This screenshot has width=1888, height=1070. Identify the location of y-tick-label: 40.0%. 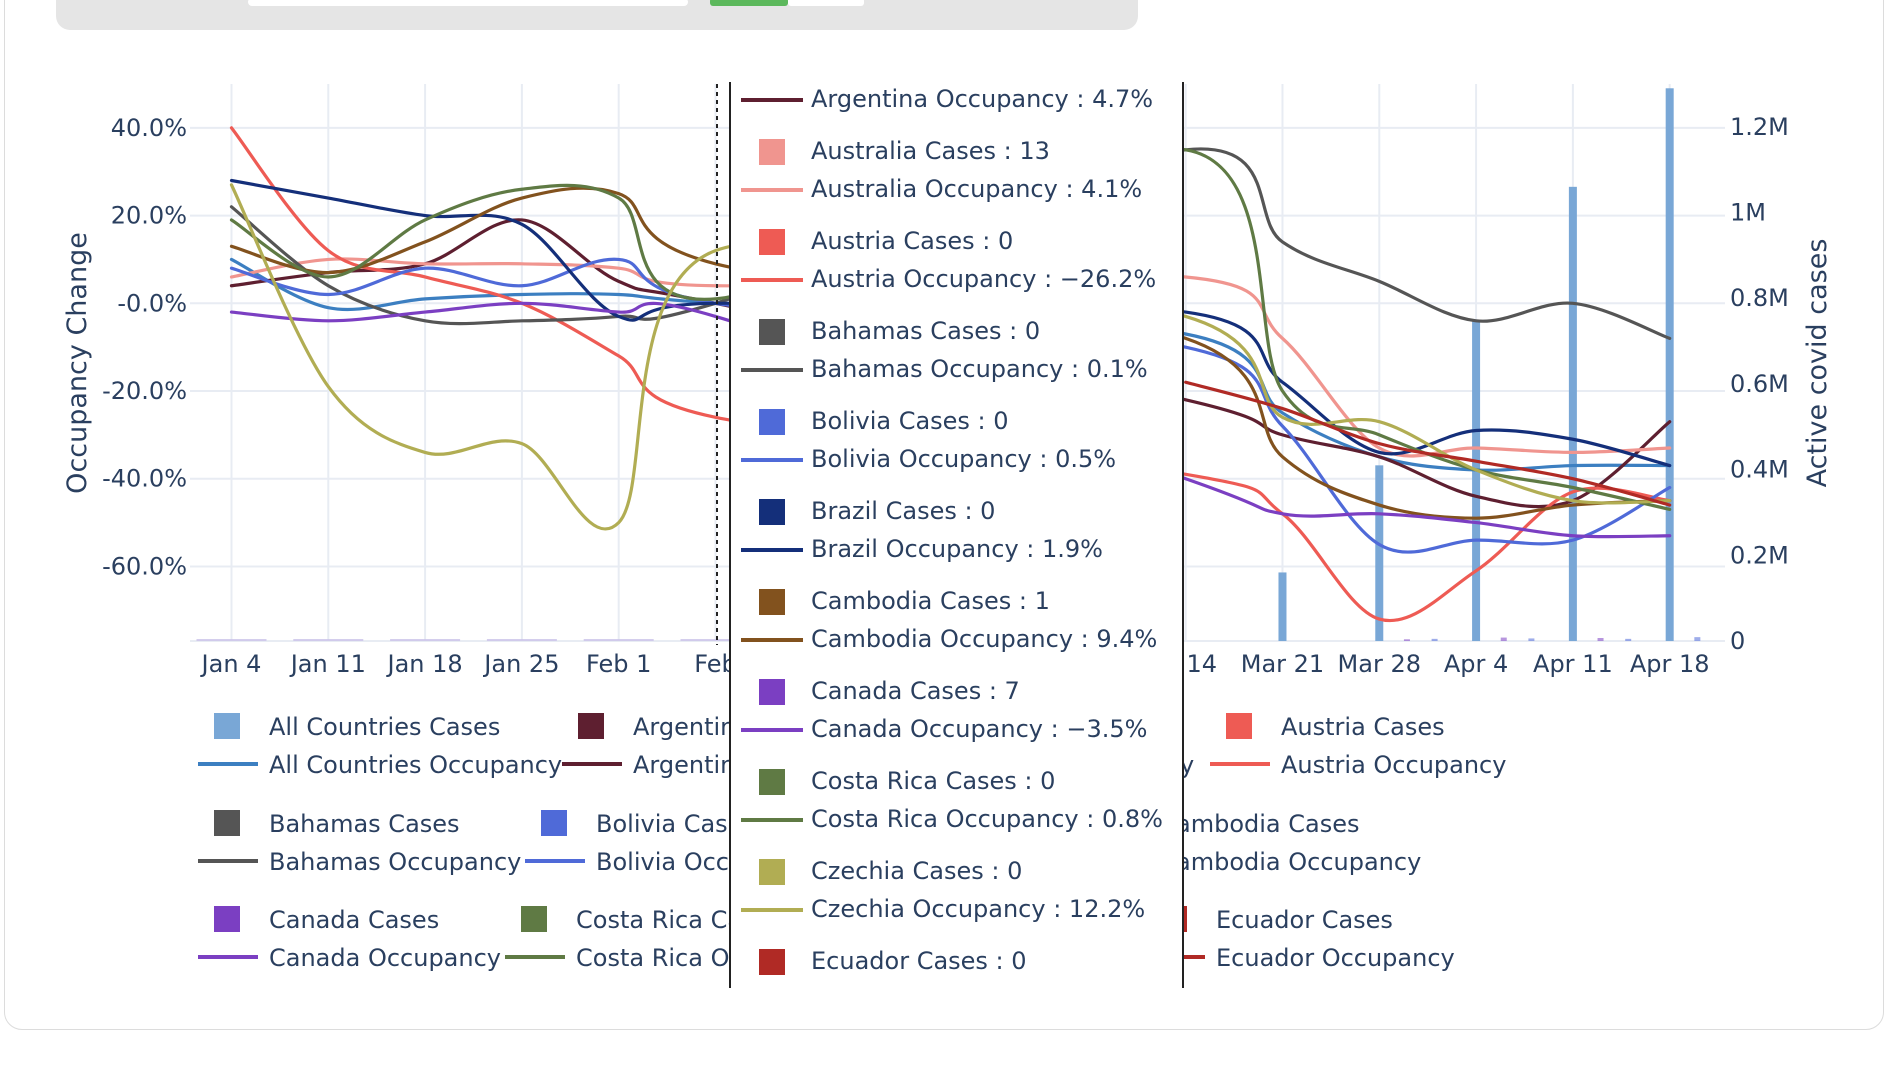
(149, 128).